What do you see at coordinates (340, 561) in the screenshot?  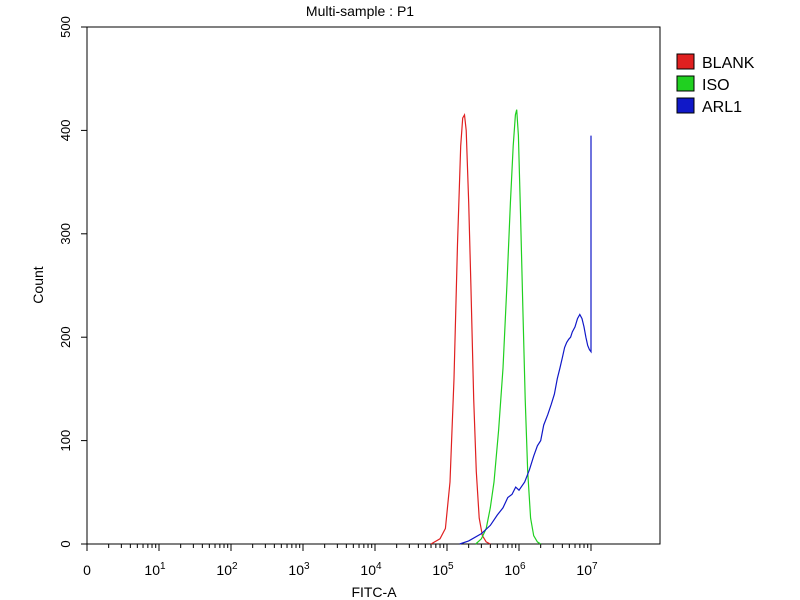 I see `x-axis: 0 10¹ 10² 10³ 10⁴ 10⁵ 10⁶ 10⁷` at bounding box center [340, 561].